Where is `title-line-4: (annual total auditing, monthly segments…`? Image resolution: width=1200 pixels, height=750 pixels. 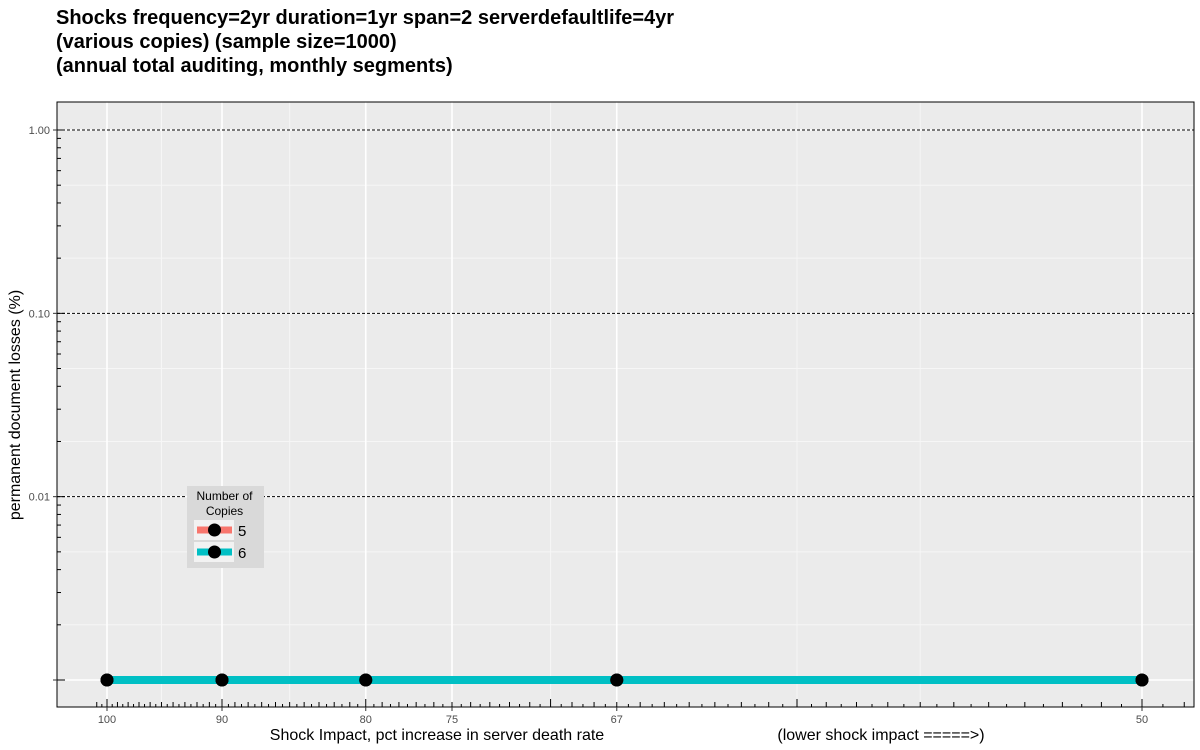 title-line-4: (annual total auditing, monthly segments… is located at coordinates (254, 66).